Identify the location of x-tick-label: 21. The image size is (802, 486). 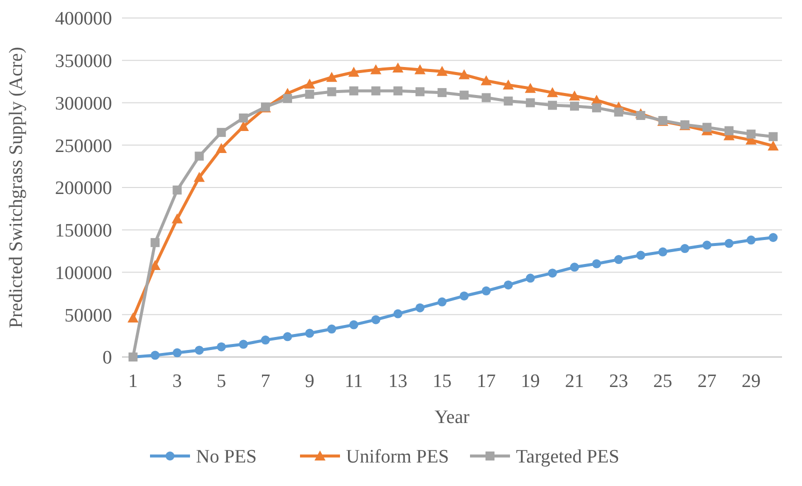
(574, 381).